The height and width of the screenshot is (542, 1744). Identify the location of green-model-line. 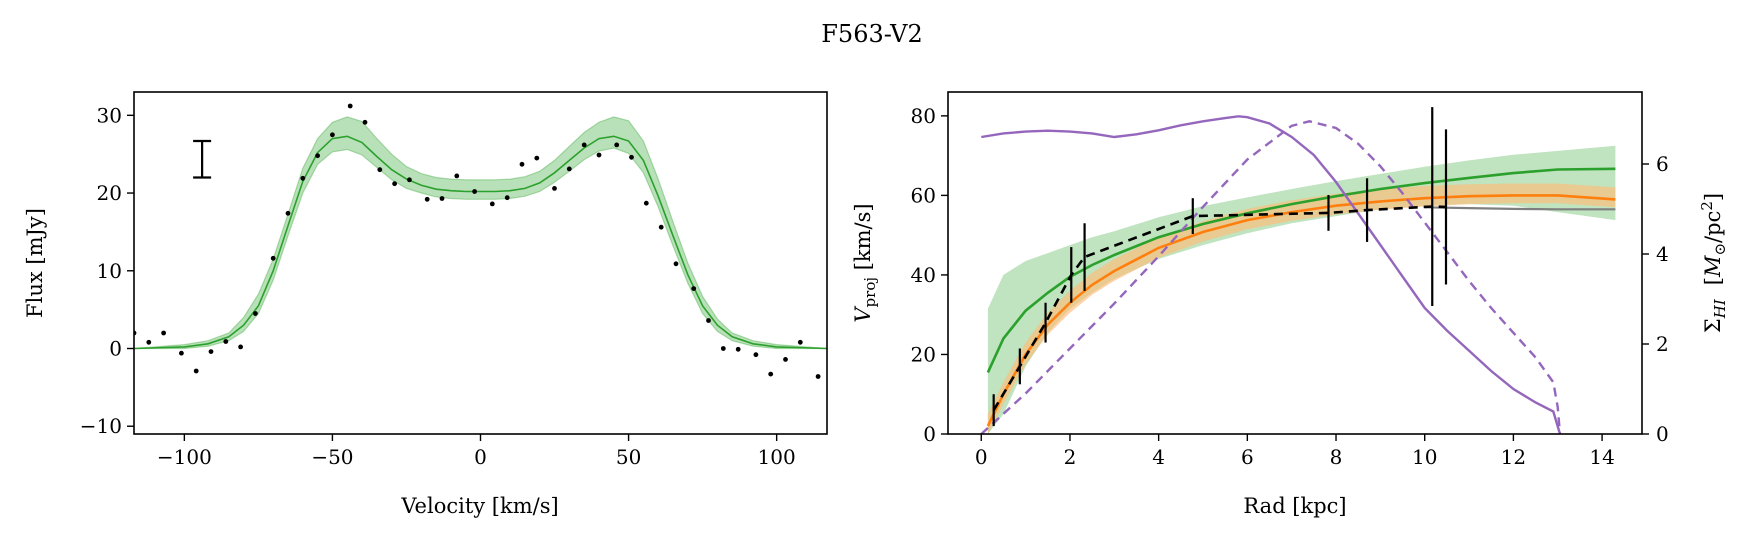
(1301, 270).